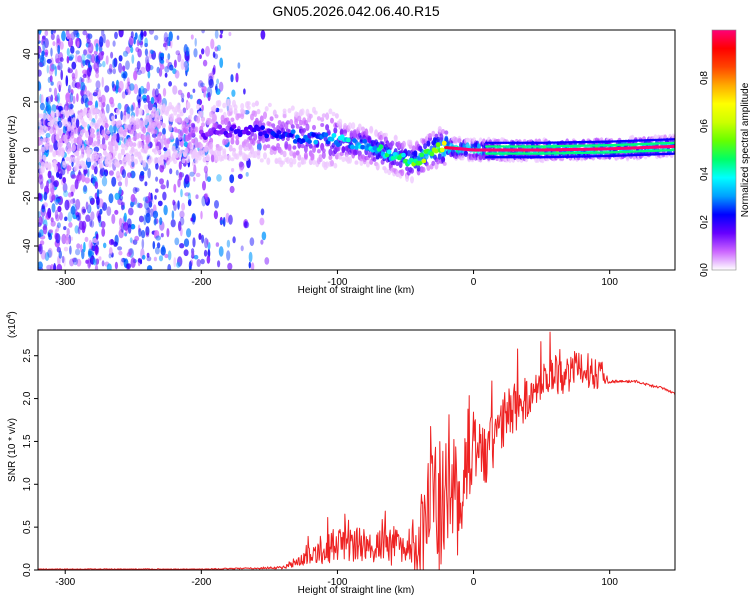 The image size is (750, 600). What do you see at coordinates (704, 270) in the screenshot?
I see `colorbar-tick-label: 0.0` at bounding box center [704, 270].